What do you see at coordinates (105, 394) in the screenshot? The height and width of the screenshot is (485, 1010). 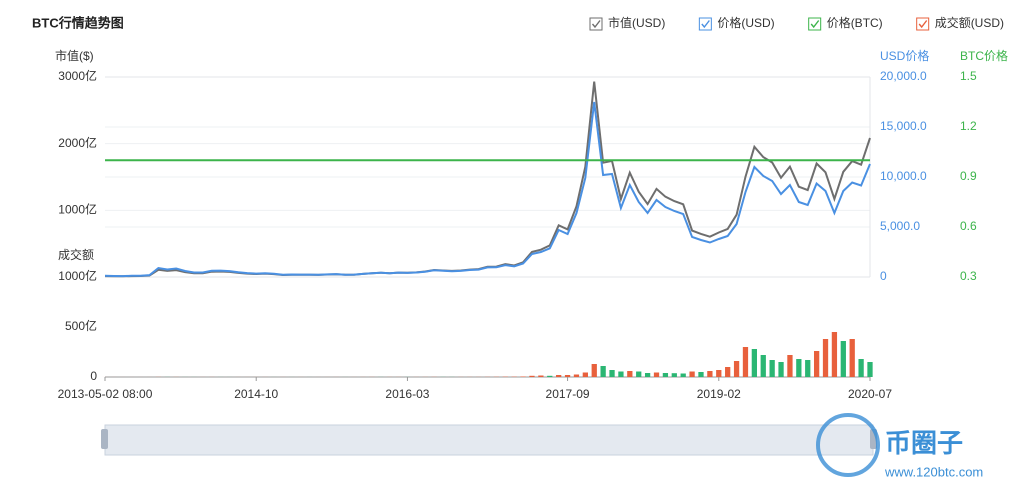 I see `x-tick-label: 2013-05-02 08:00` at bounding box center [105, 394].